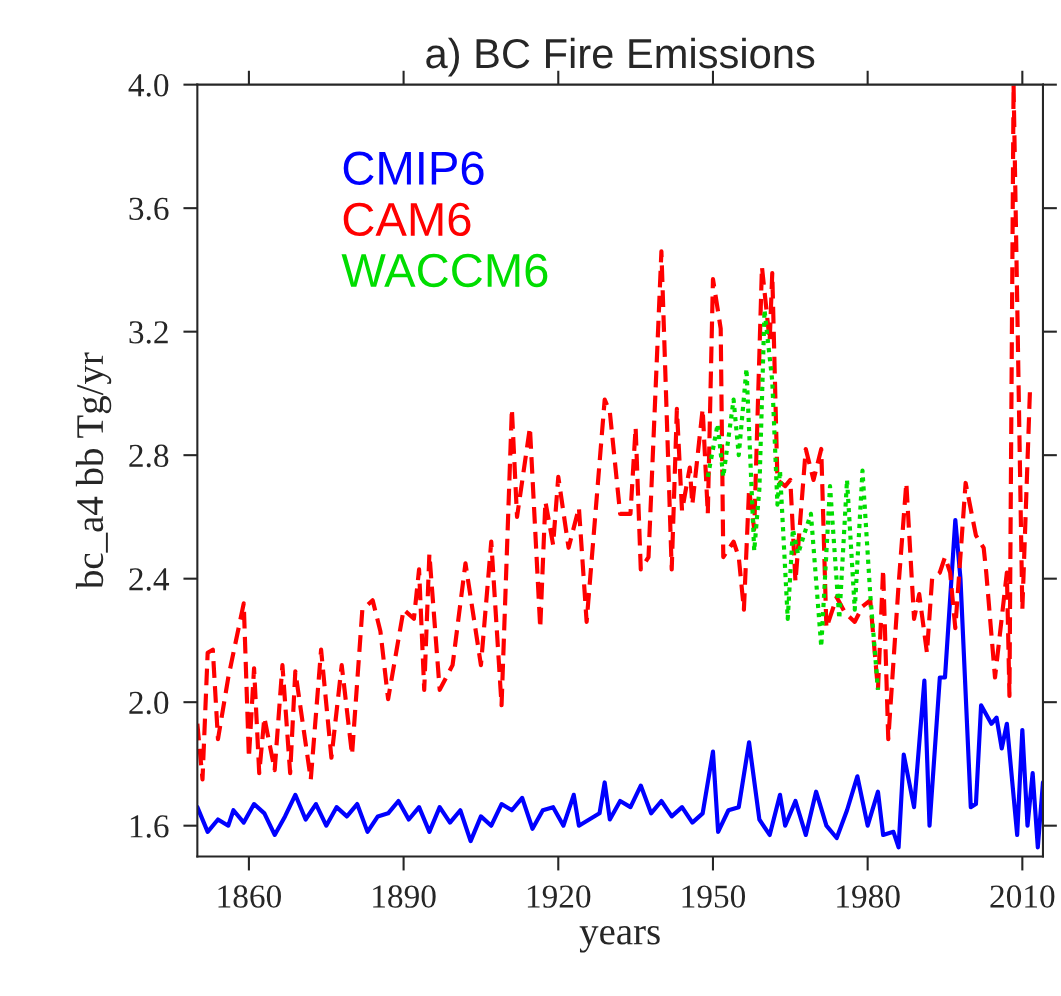 Image resolution: width=1061 pixels, height=996 pixels. I want to click on x-tick-label: 1860, so click(249, 896).